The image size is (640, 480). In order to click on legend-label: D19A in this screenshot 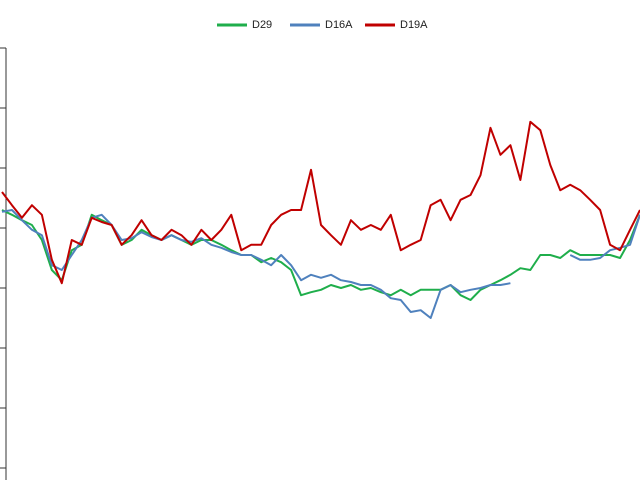, I will do `click(414, 25)`.